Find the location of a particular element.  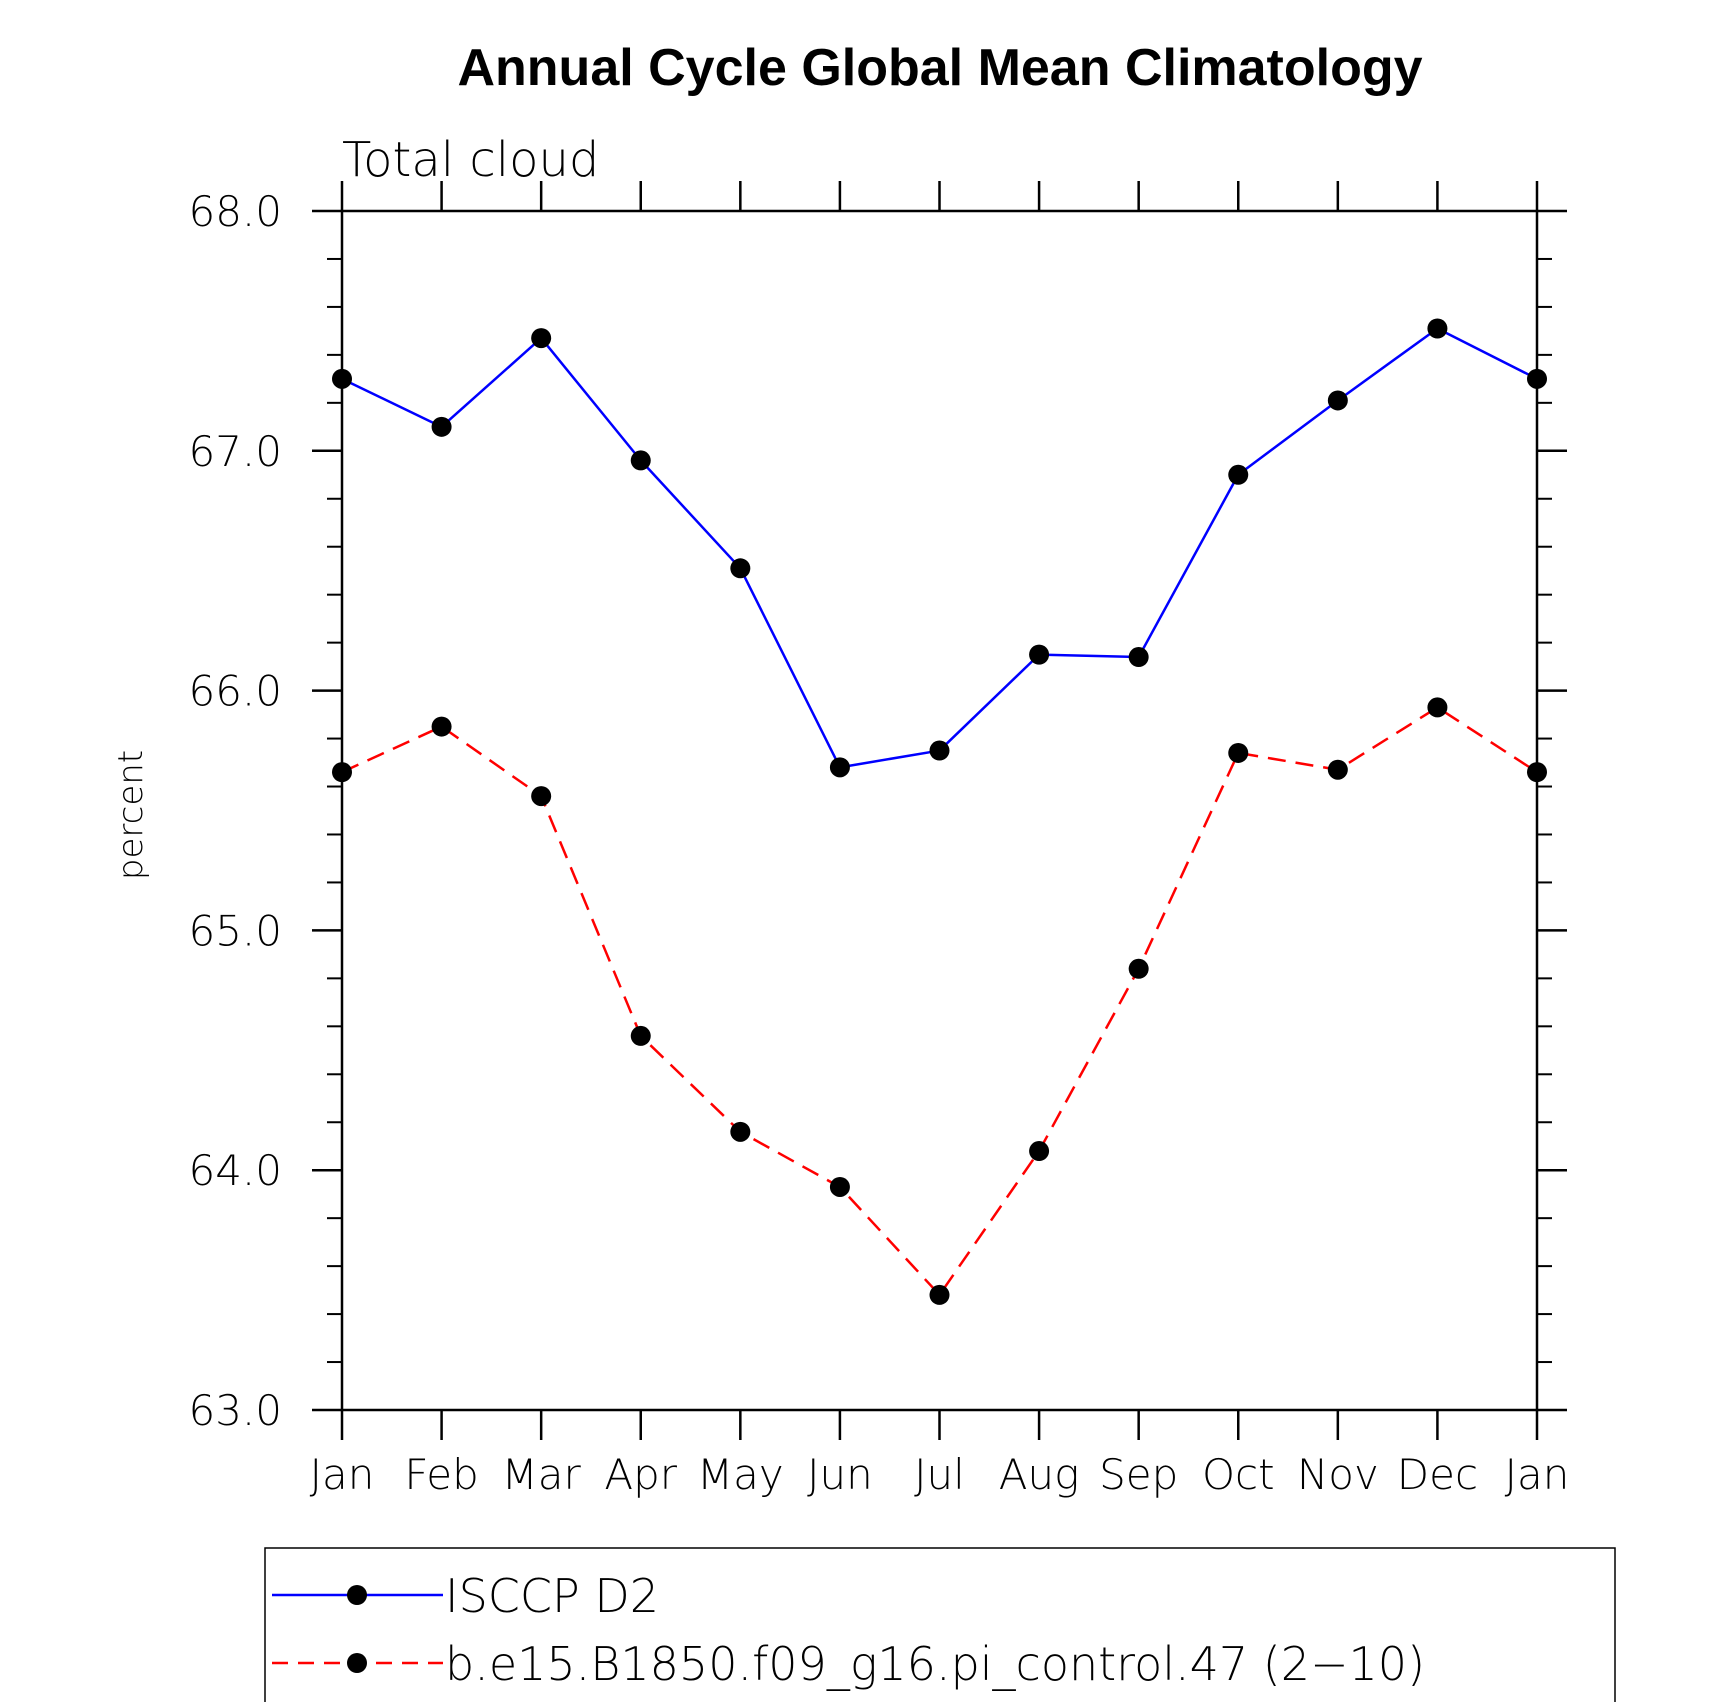

y-tick-label: 68.0 is located at coordinates (235, 211).